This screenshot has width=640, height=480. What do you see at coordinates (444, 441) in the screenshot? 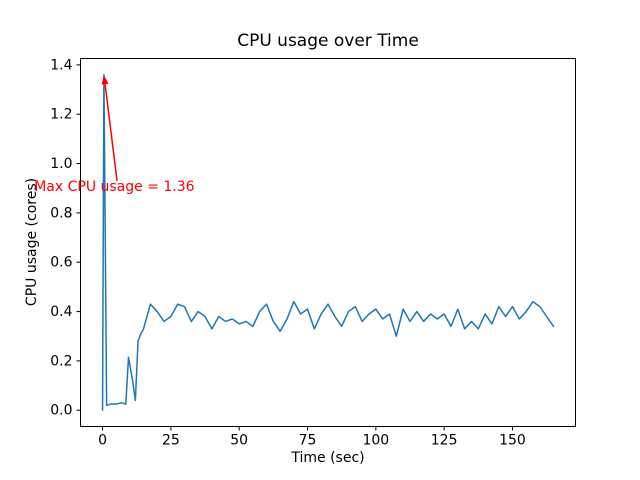
I see `x-tick-label: 125` at bounding box center [444, 441].